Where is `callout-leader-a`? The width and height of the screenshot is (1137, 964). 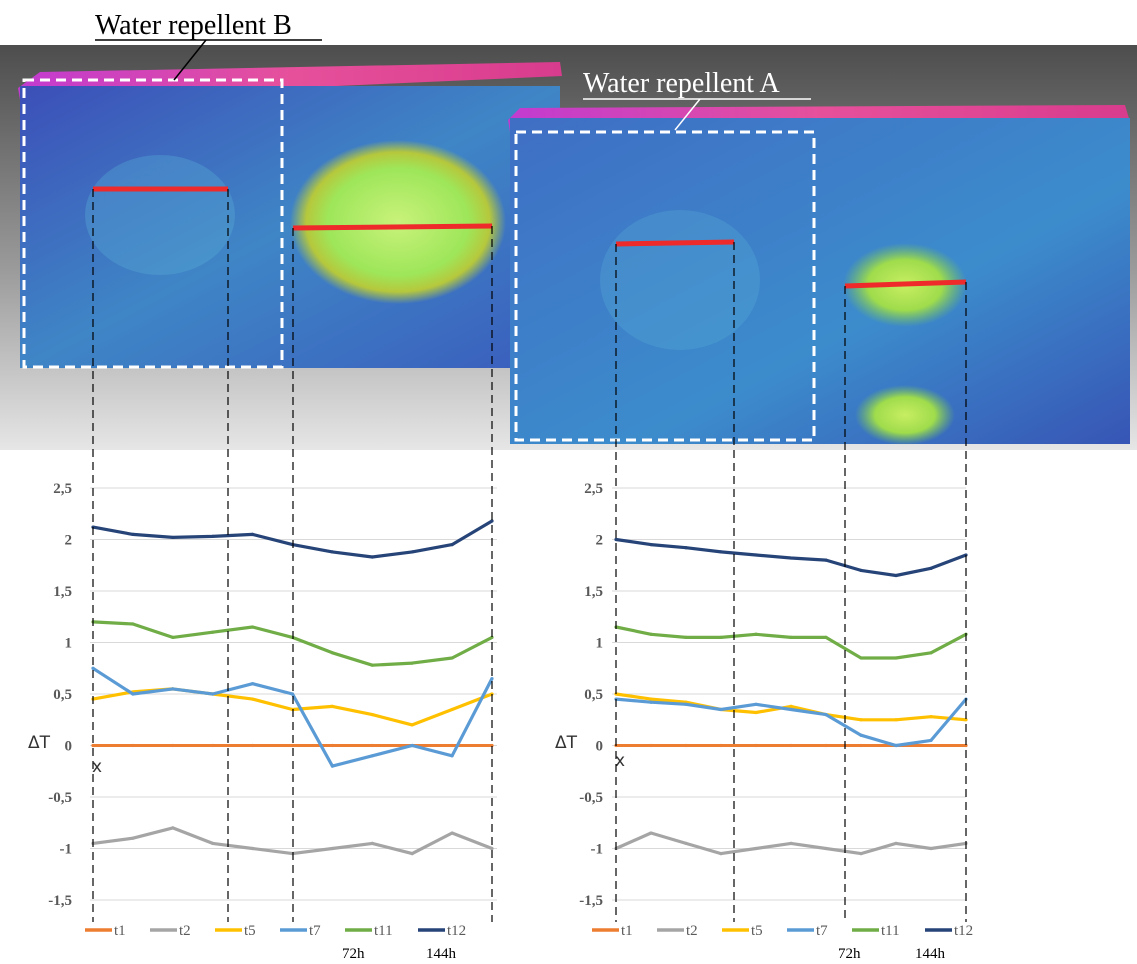 callout-leader-a is located at coordinates (687, 114).